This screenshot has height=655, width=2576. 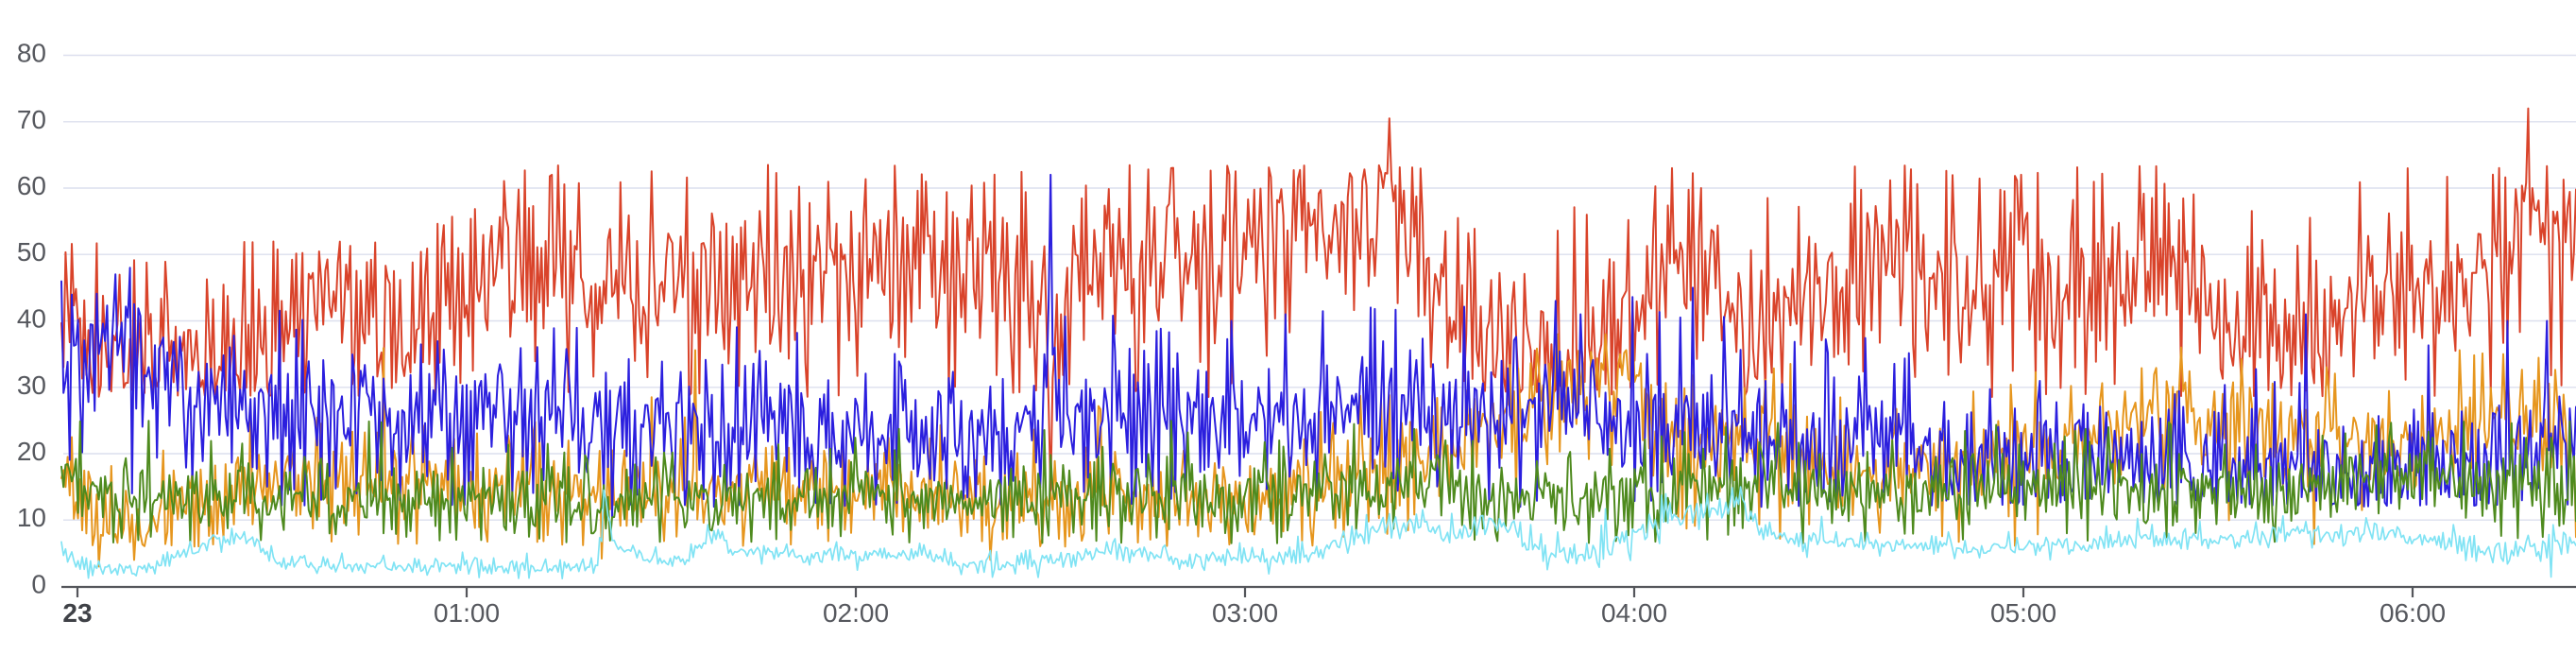 What do you see at coordinates (1634, 613) in the screenshot?
I see `svg-text: 04:00` at bounding box center [1634, 613].